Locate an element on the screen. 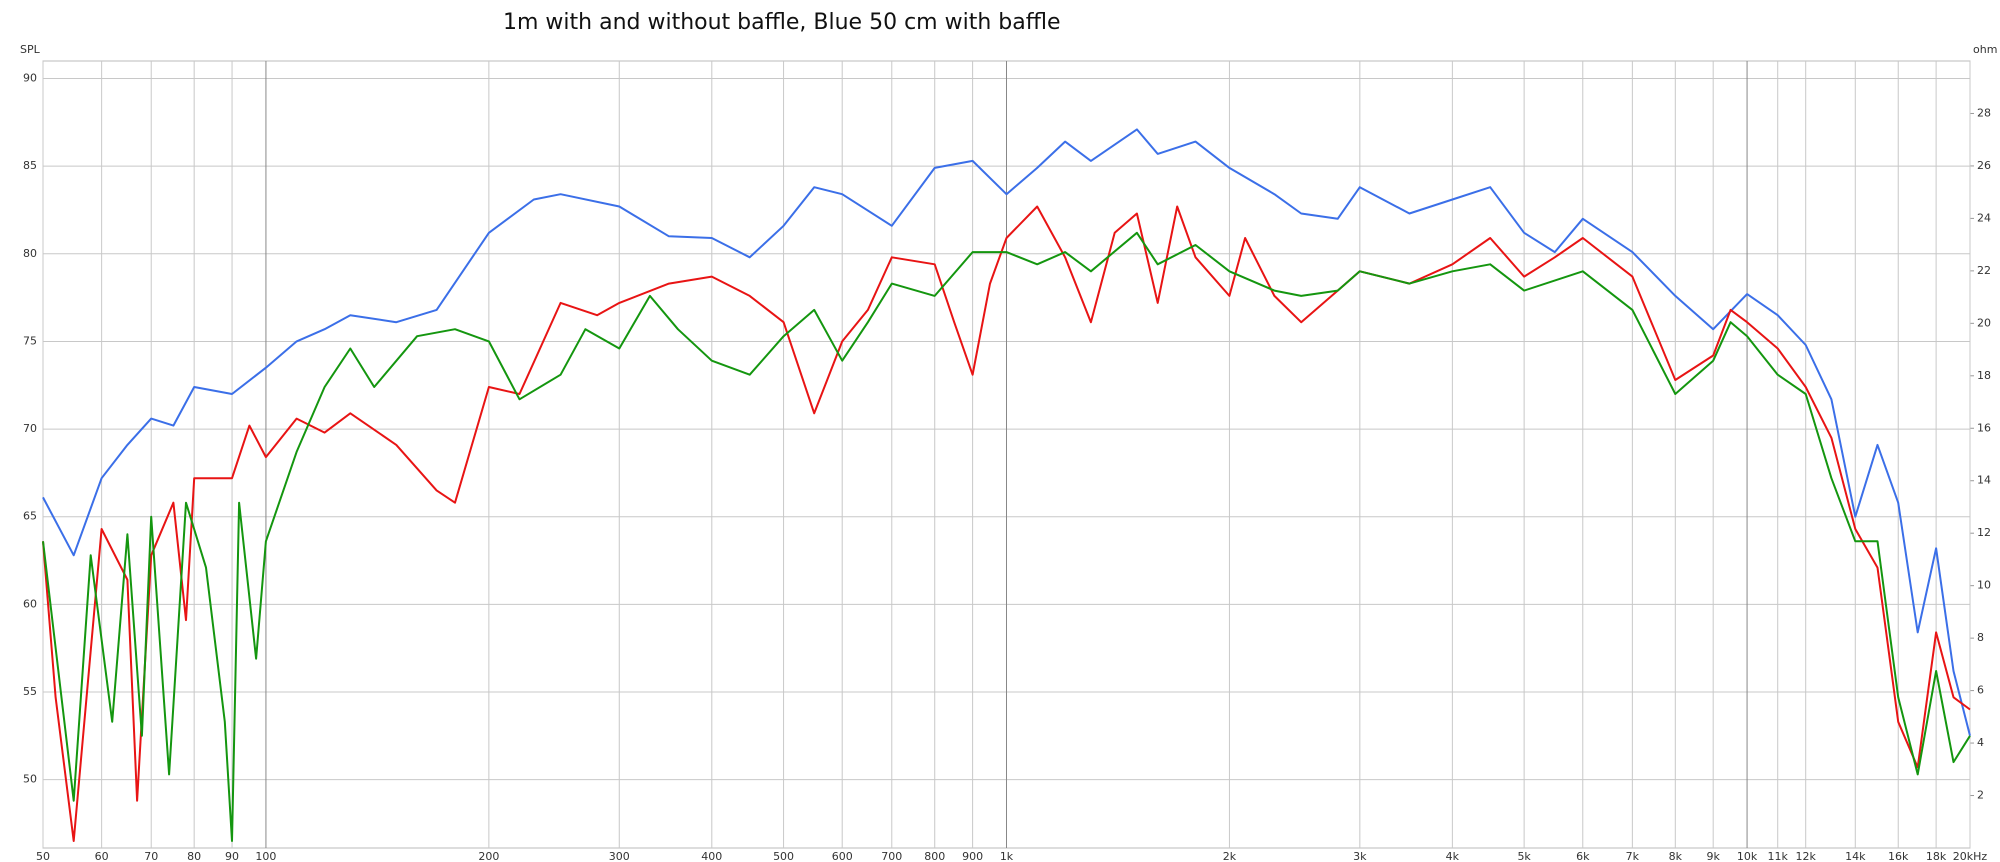 The height and width of the screenshot is (862, 2000). y2-tick-label: 2 is located at coordinates (1980, 795).